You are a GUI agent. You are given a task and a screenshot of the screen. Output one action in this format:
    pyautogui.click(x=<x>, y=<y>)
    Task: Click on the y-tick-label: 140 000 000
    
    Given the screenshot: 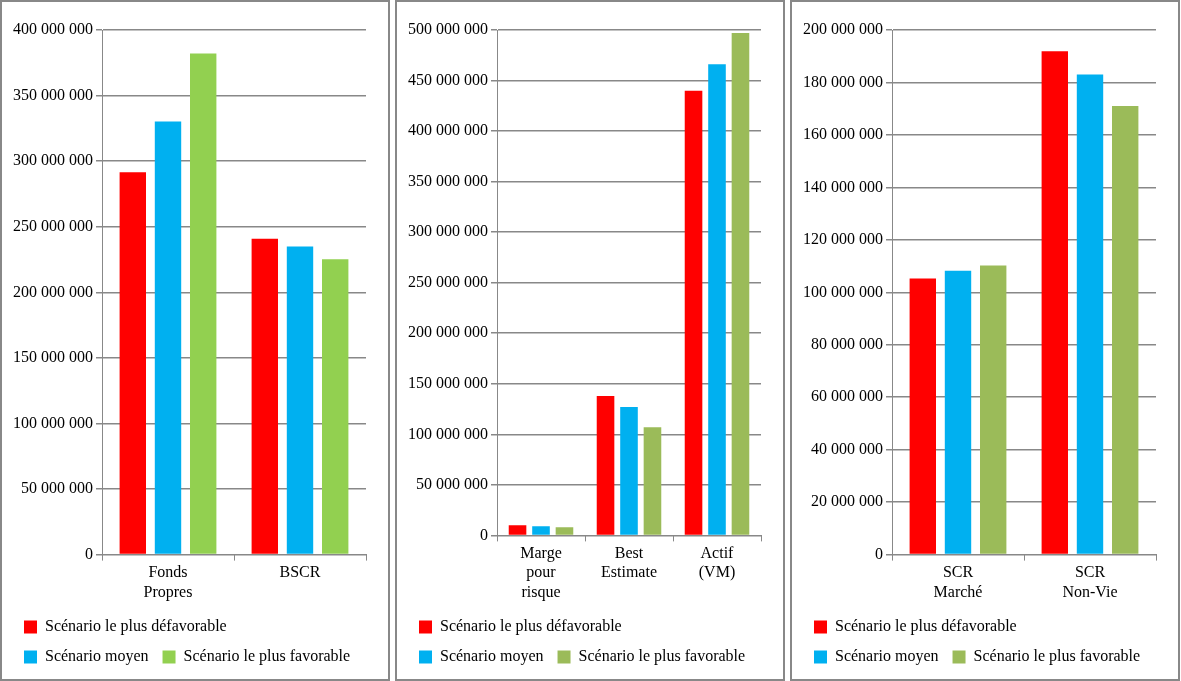 What is the action you would take?
    pyautogui.click(x=843, y=186)
    